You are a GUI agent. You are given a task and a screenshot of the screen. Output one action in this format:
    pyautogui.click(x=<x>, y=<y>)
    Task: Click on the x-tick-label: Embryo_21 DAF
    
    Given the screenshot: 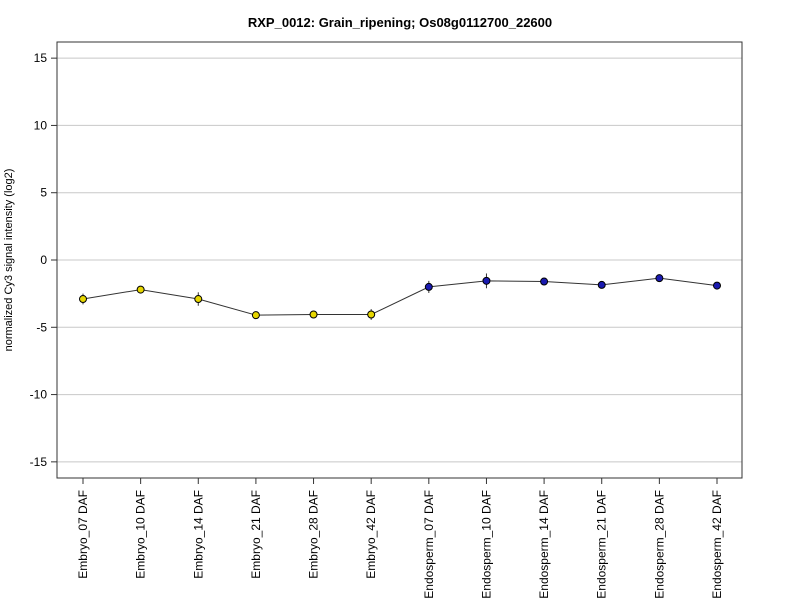 What is the action you would take?
    pyautogui.click(x=256, y=534)
    